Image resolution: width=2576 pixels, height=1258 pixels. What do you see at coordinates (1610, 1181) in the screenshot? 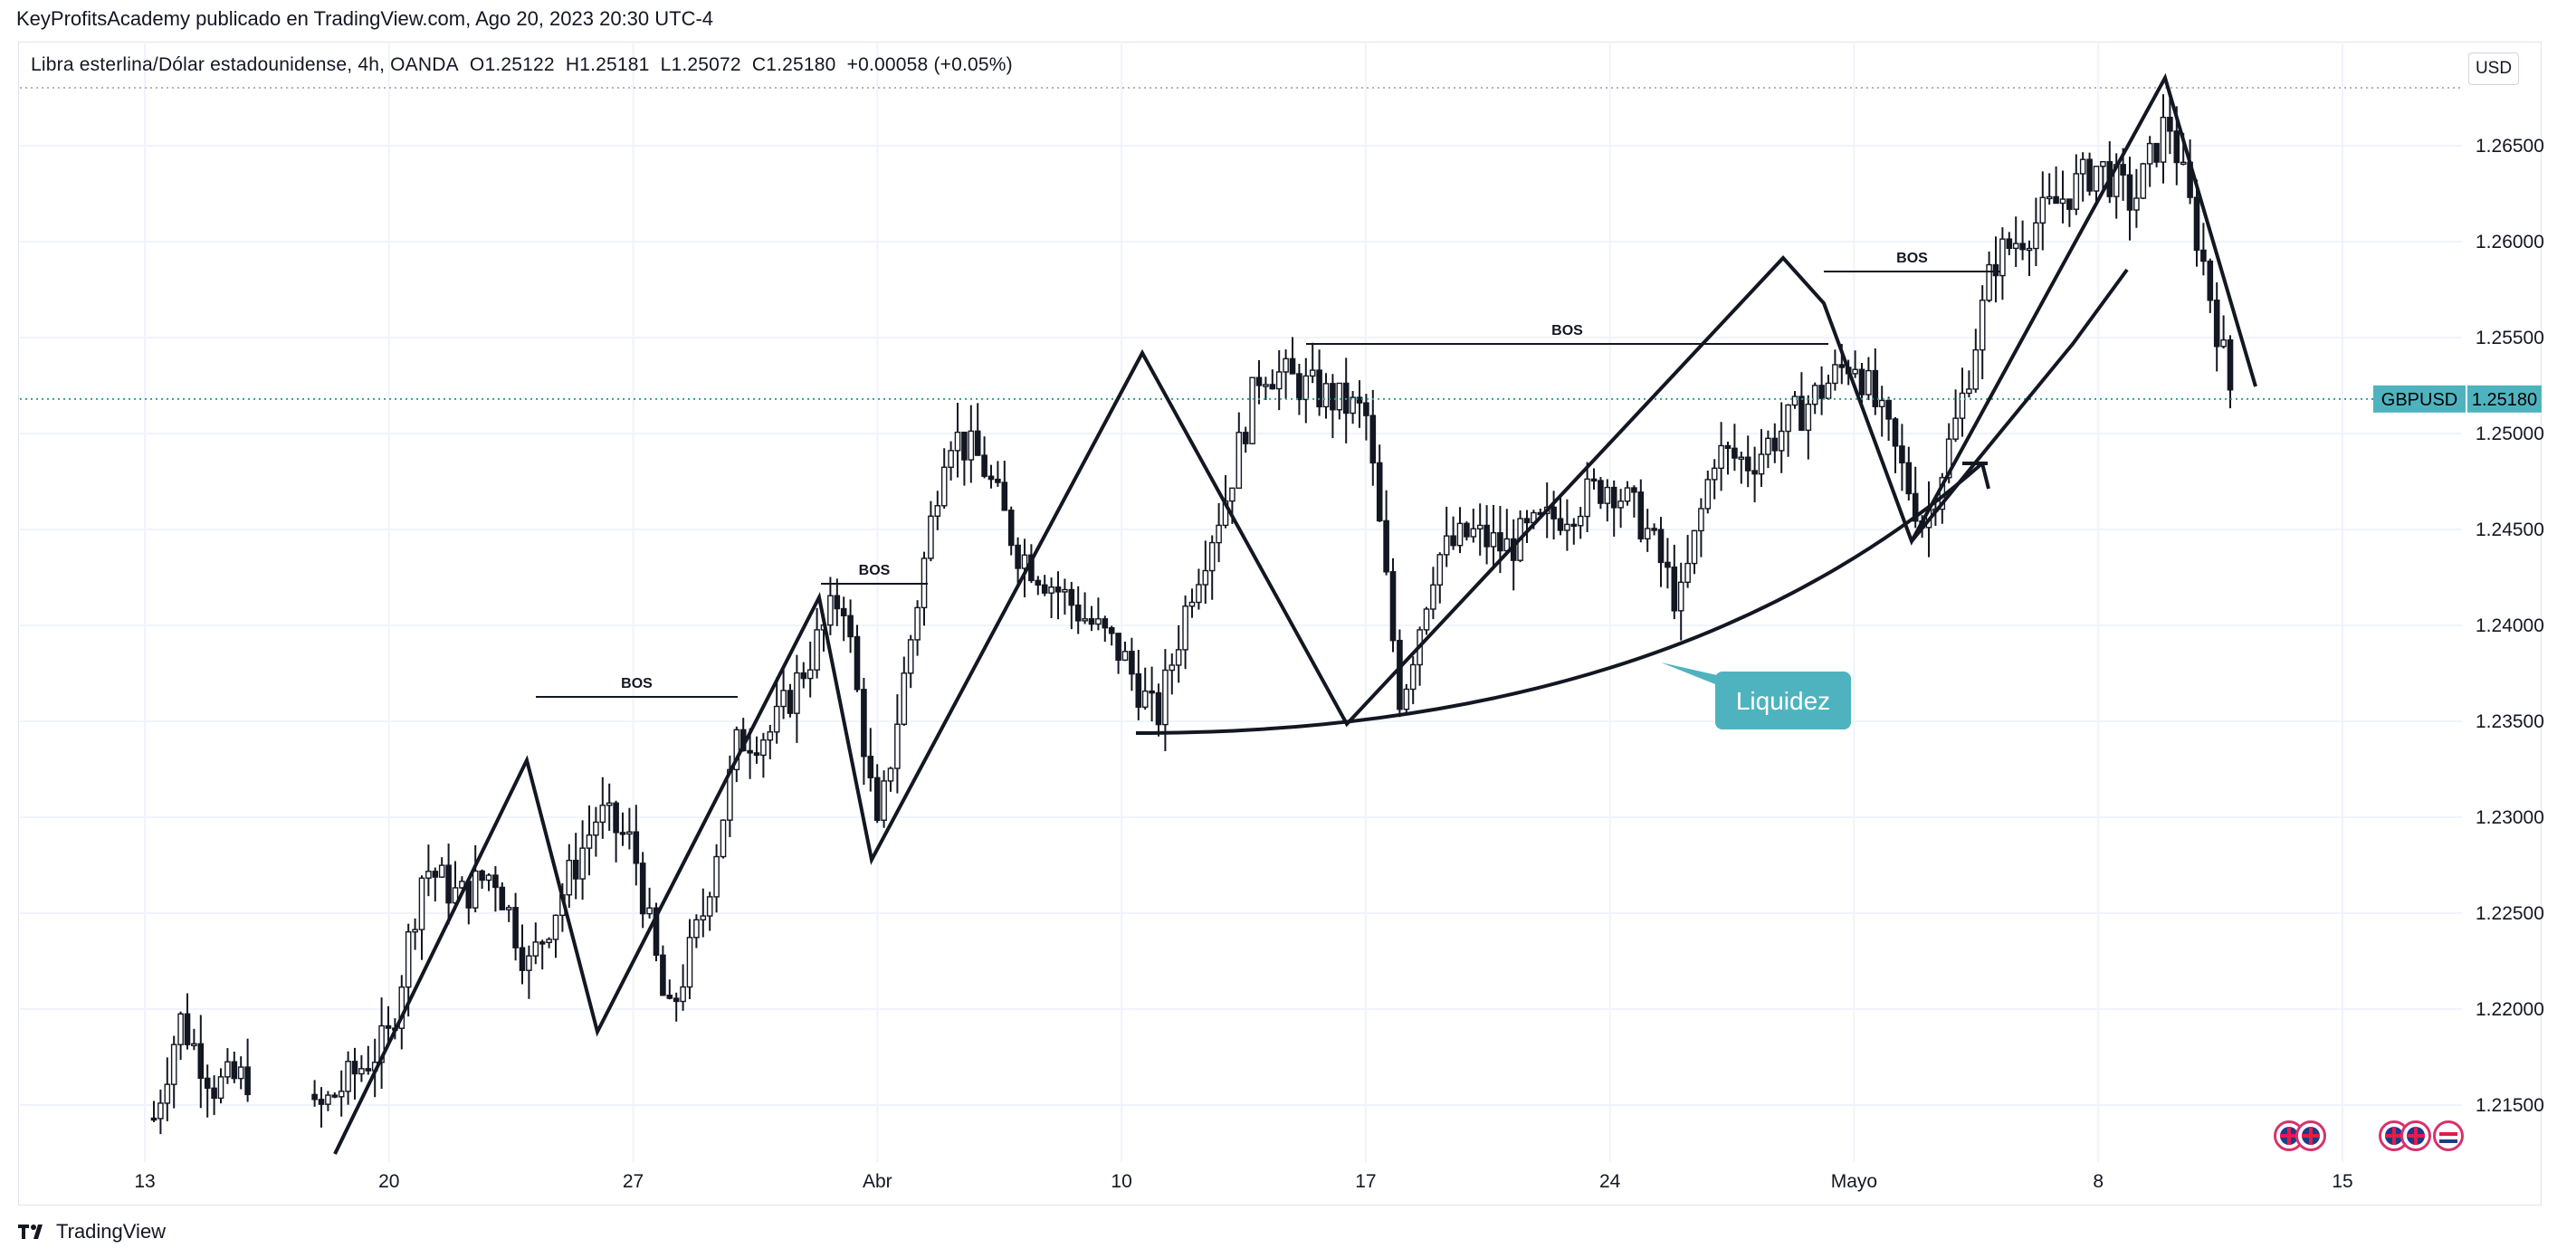
I see `x-tick-label: 24` at bounding box center [1610, 1181].